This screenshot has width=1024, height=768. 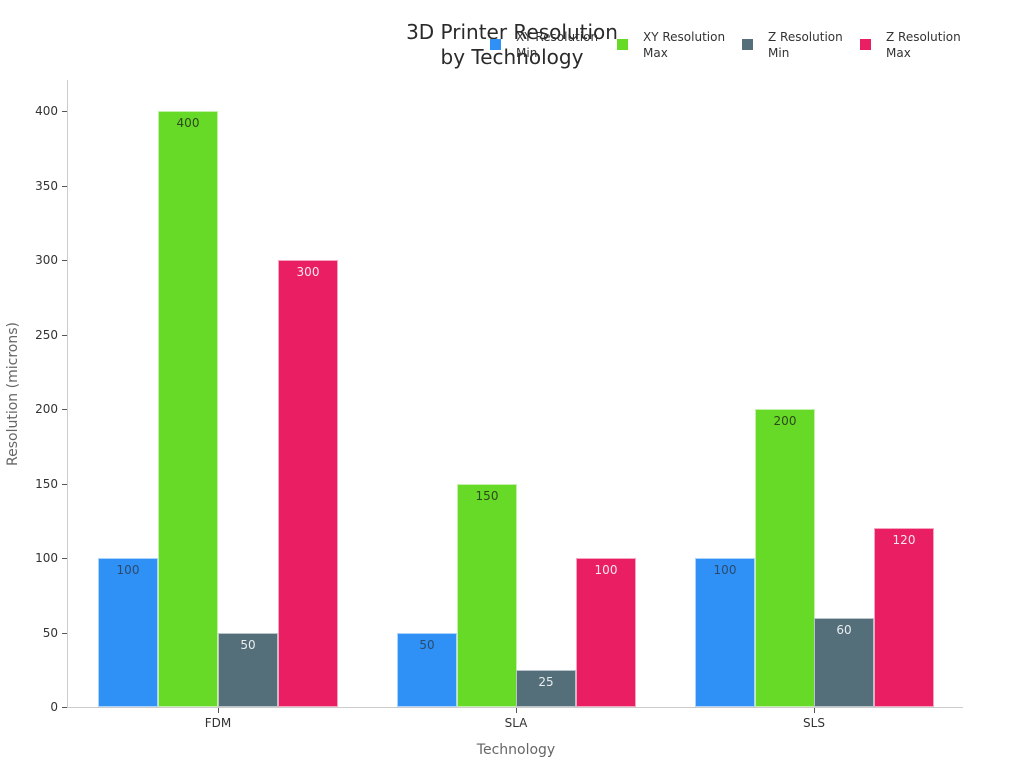 What do you see at coordinates (50, 633) in the screenshot?
I see `y-tick-label: 50` at bounding box center [50, 633].